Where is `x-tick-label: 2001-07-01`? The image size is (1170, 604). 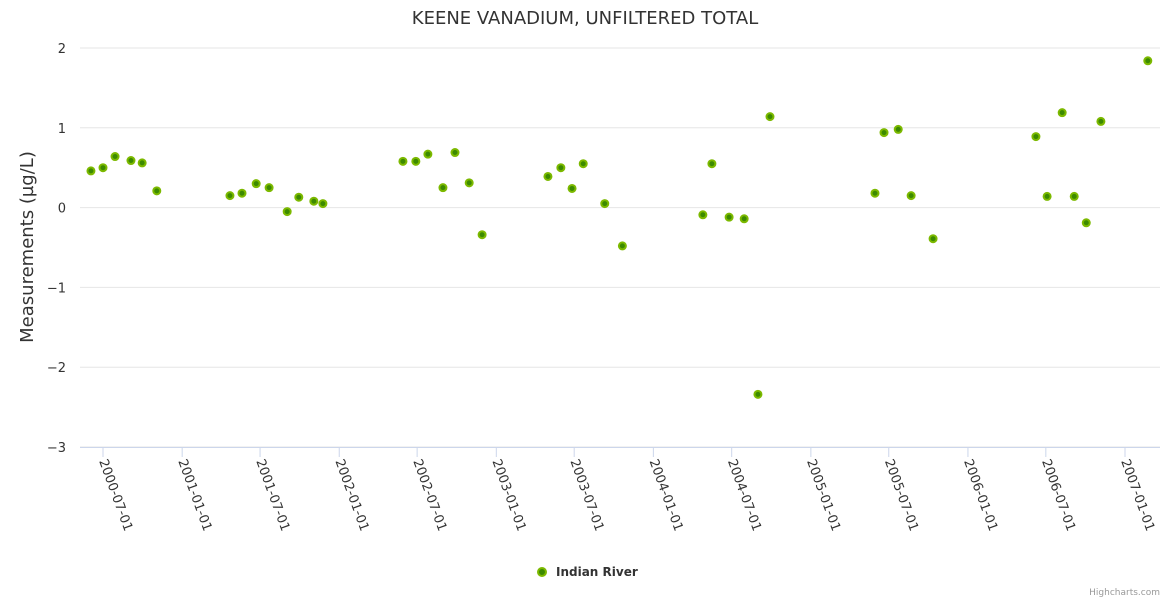
x-tick-label: 2001-07-01 is located at coordinates (272, 495).